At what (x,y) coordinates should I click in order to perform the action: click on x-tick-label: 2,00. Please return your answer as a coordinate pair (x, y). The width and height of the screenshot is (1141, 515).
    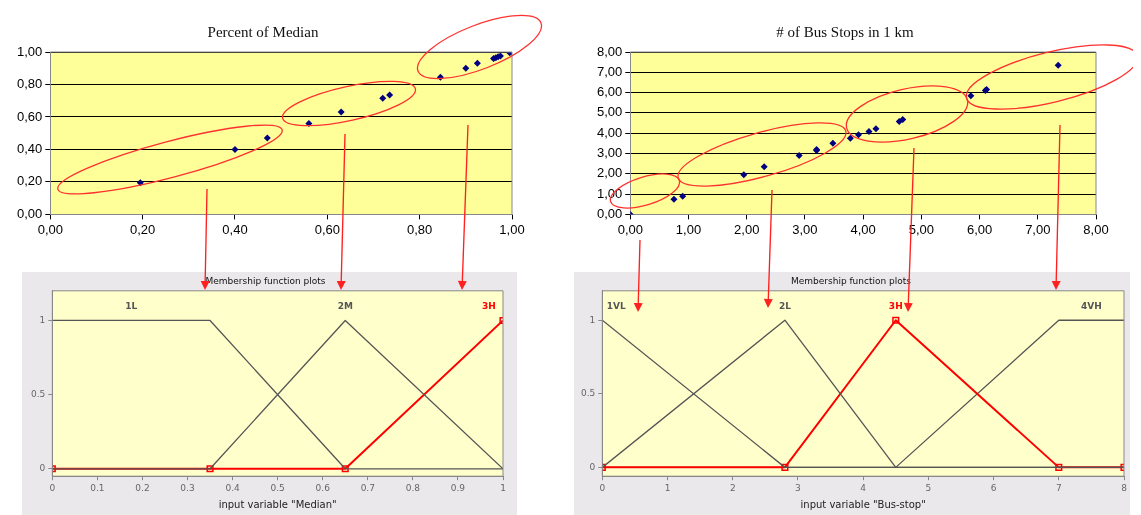
    Looking at the image, I should click on (747, 229).